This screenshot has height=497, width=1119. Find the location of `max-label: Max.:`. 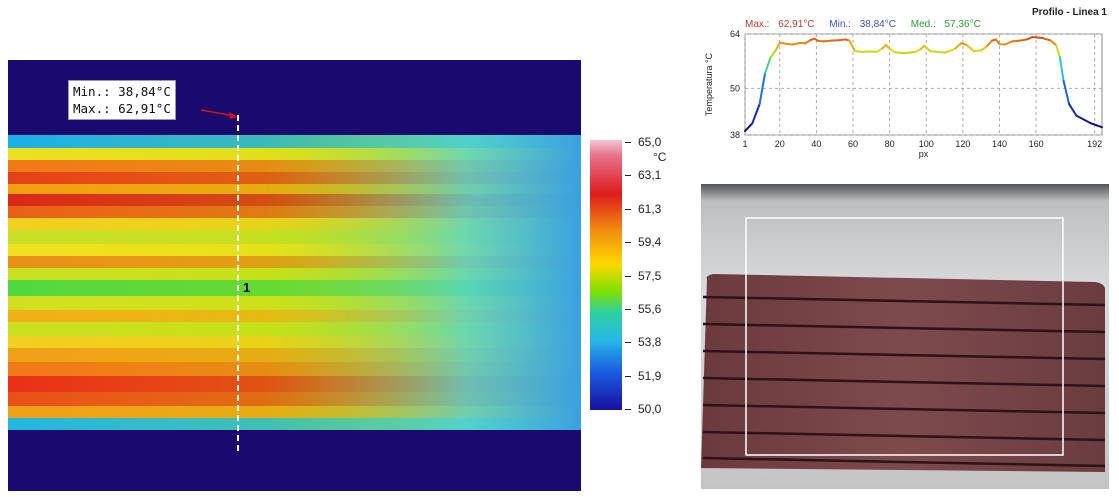

max-label: Max.: is located at coordinates (92, 108).